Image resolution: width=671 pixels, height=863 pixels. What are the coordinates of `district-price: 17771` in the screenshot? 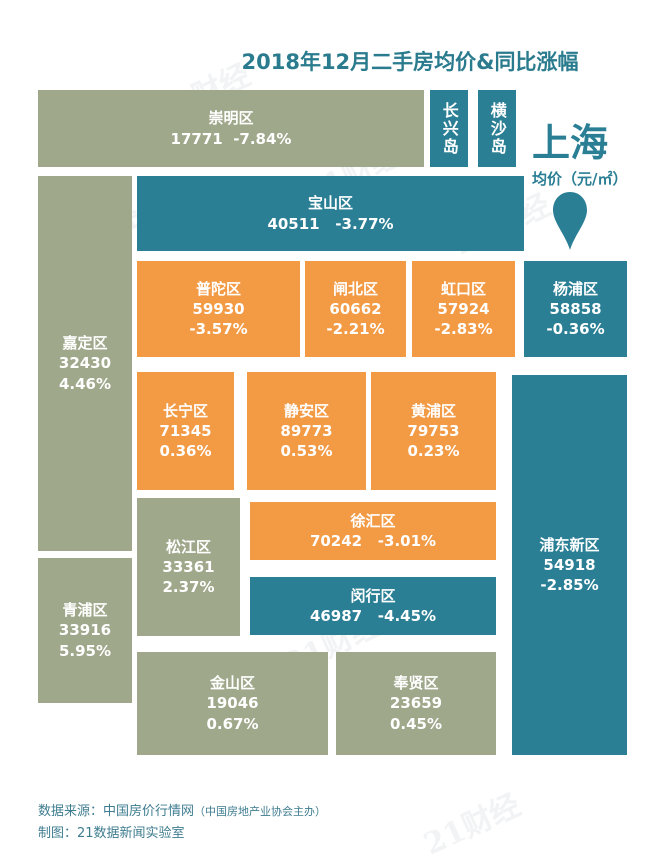 It's located at (196, 138).